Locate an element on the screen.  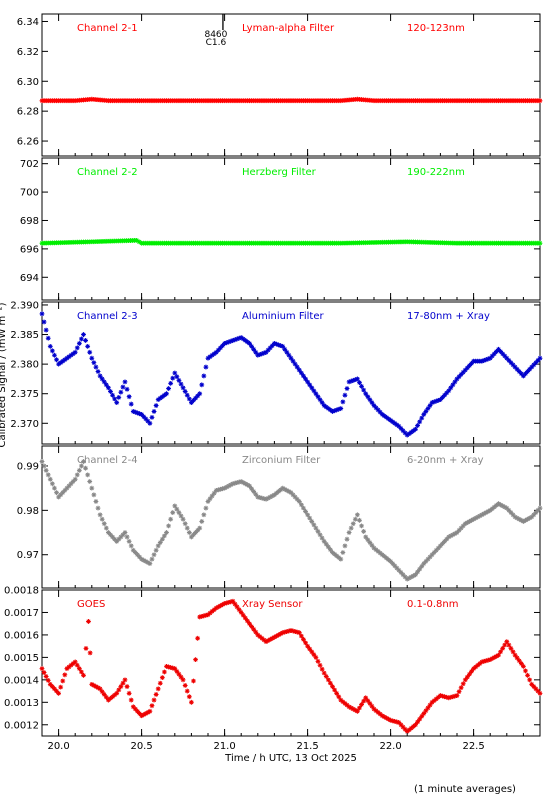
y-tick-label: 6.28 is located at coordinates (28, 112).